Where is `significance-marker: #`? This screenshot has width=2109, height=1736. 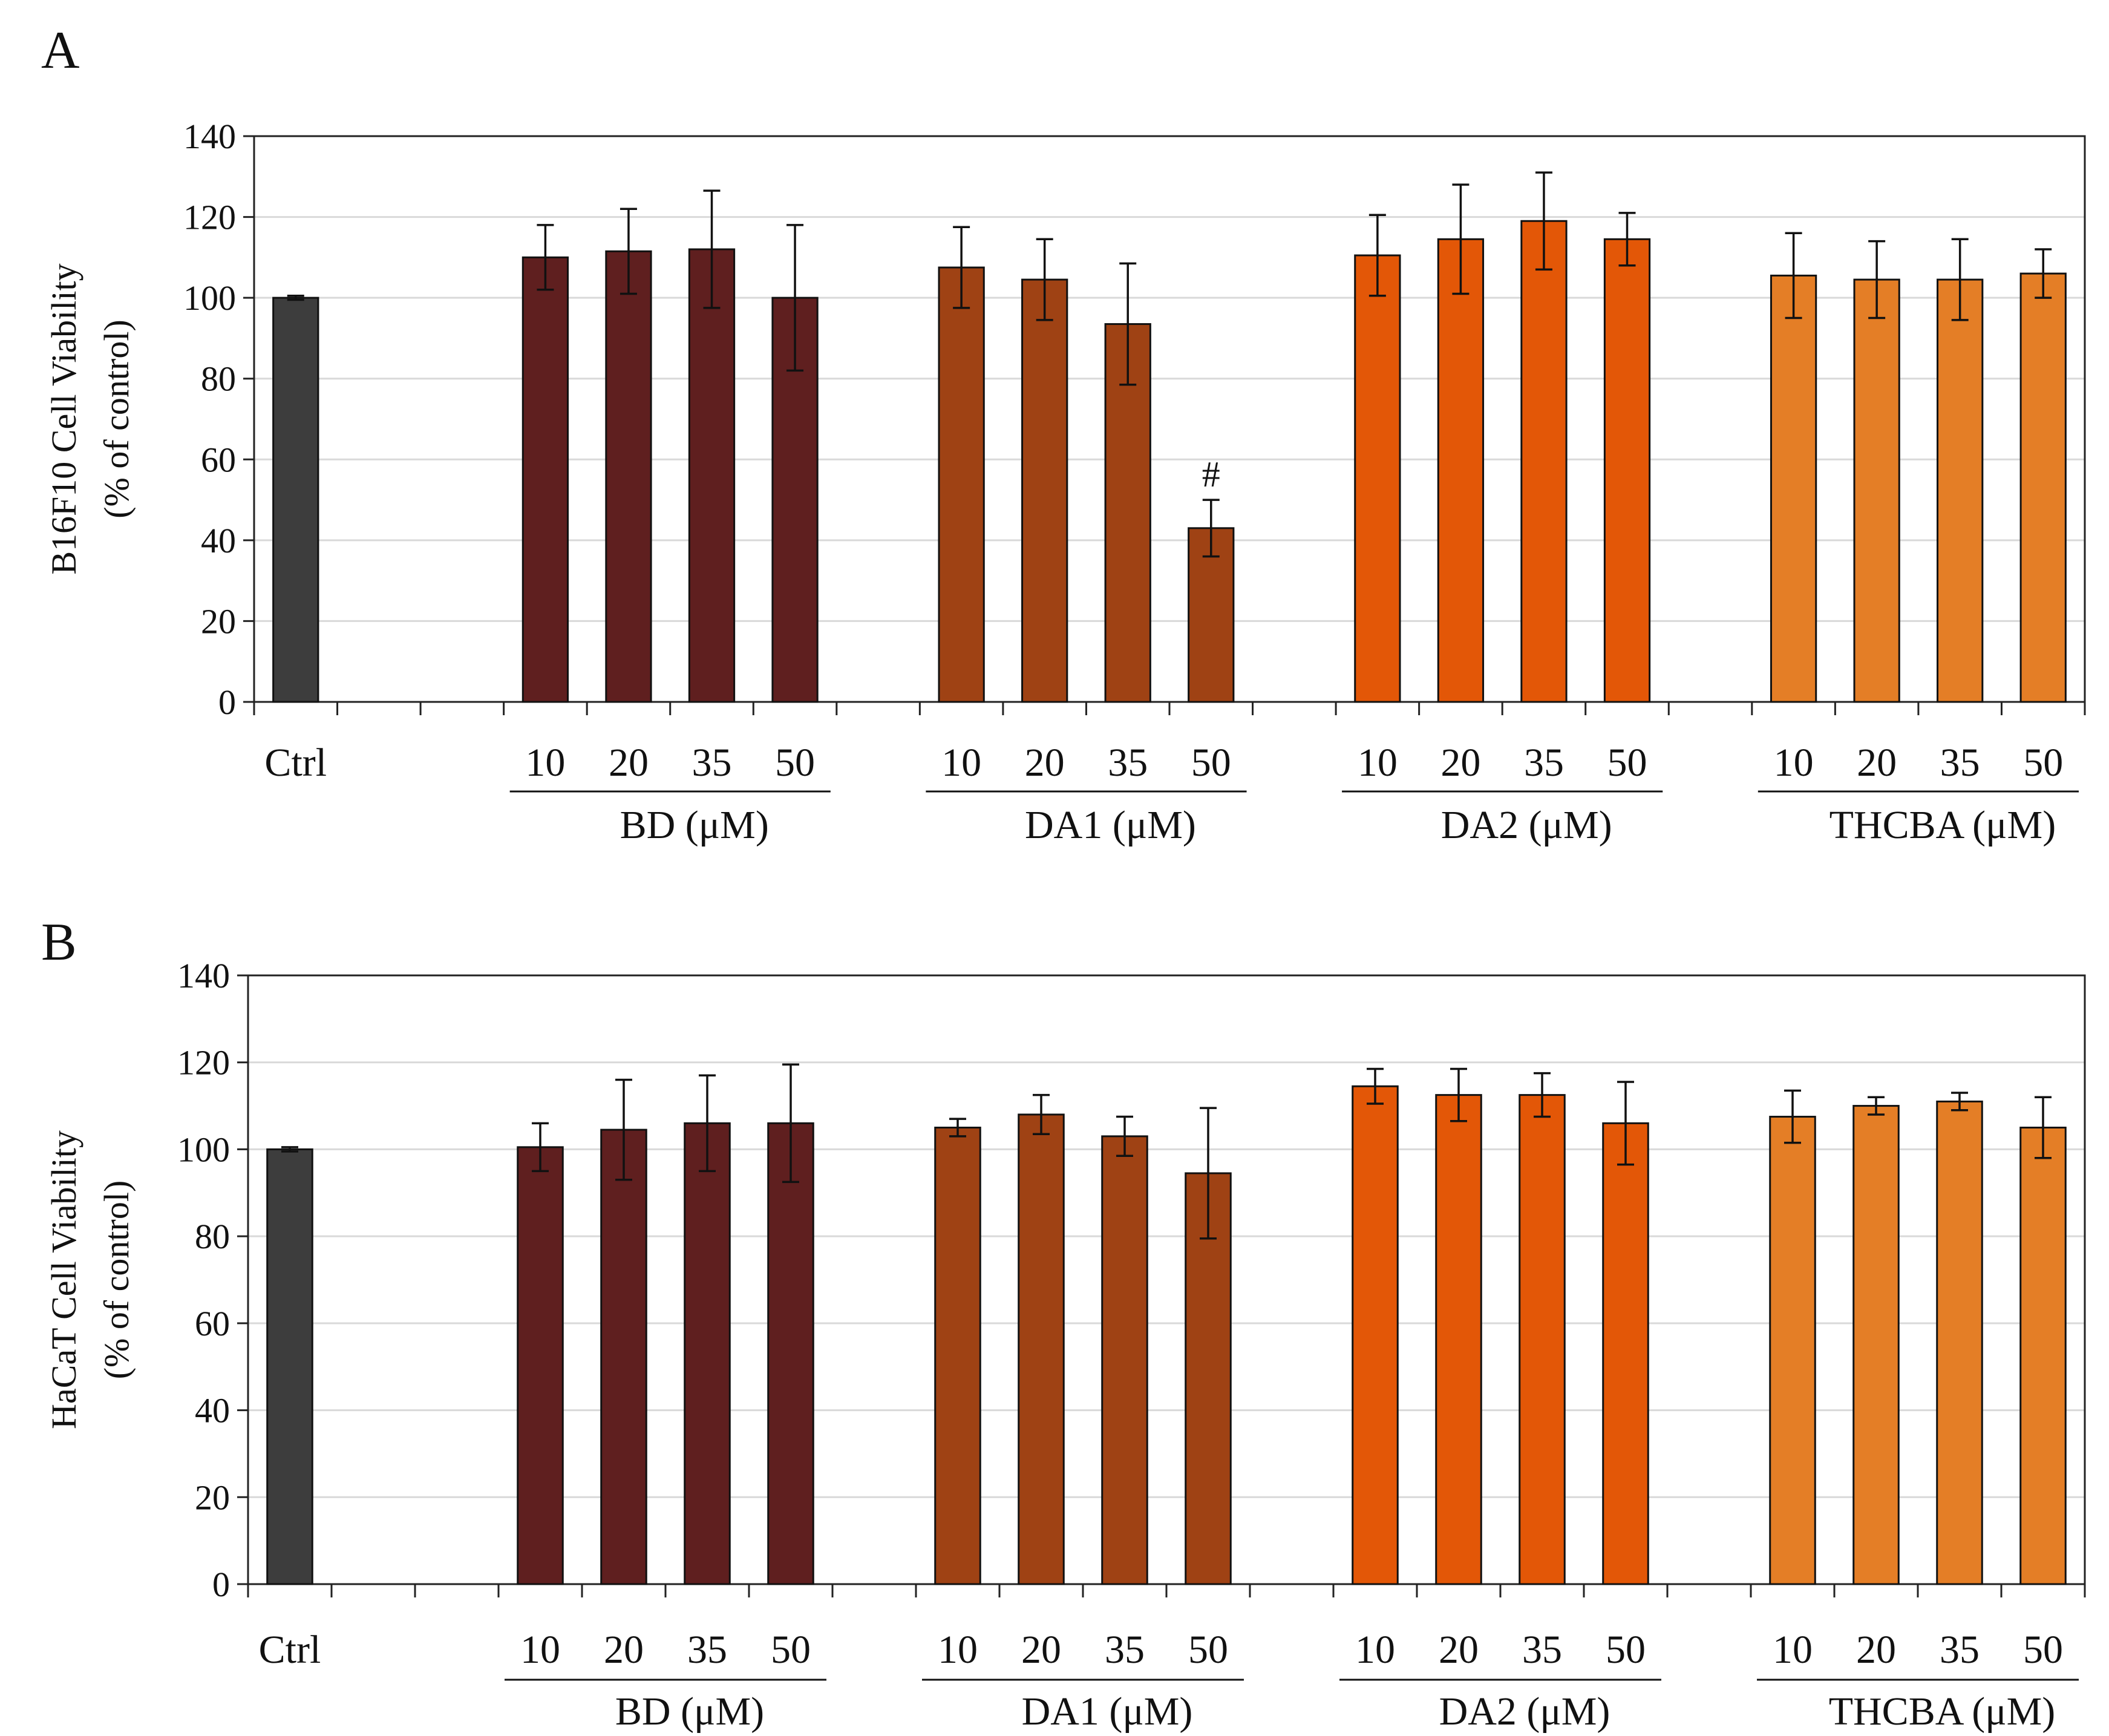
significance-marker: # is located at coordinates (1211, 474).